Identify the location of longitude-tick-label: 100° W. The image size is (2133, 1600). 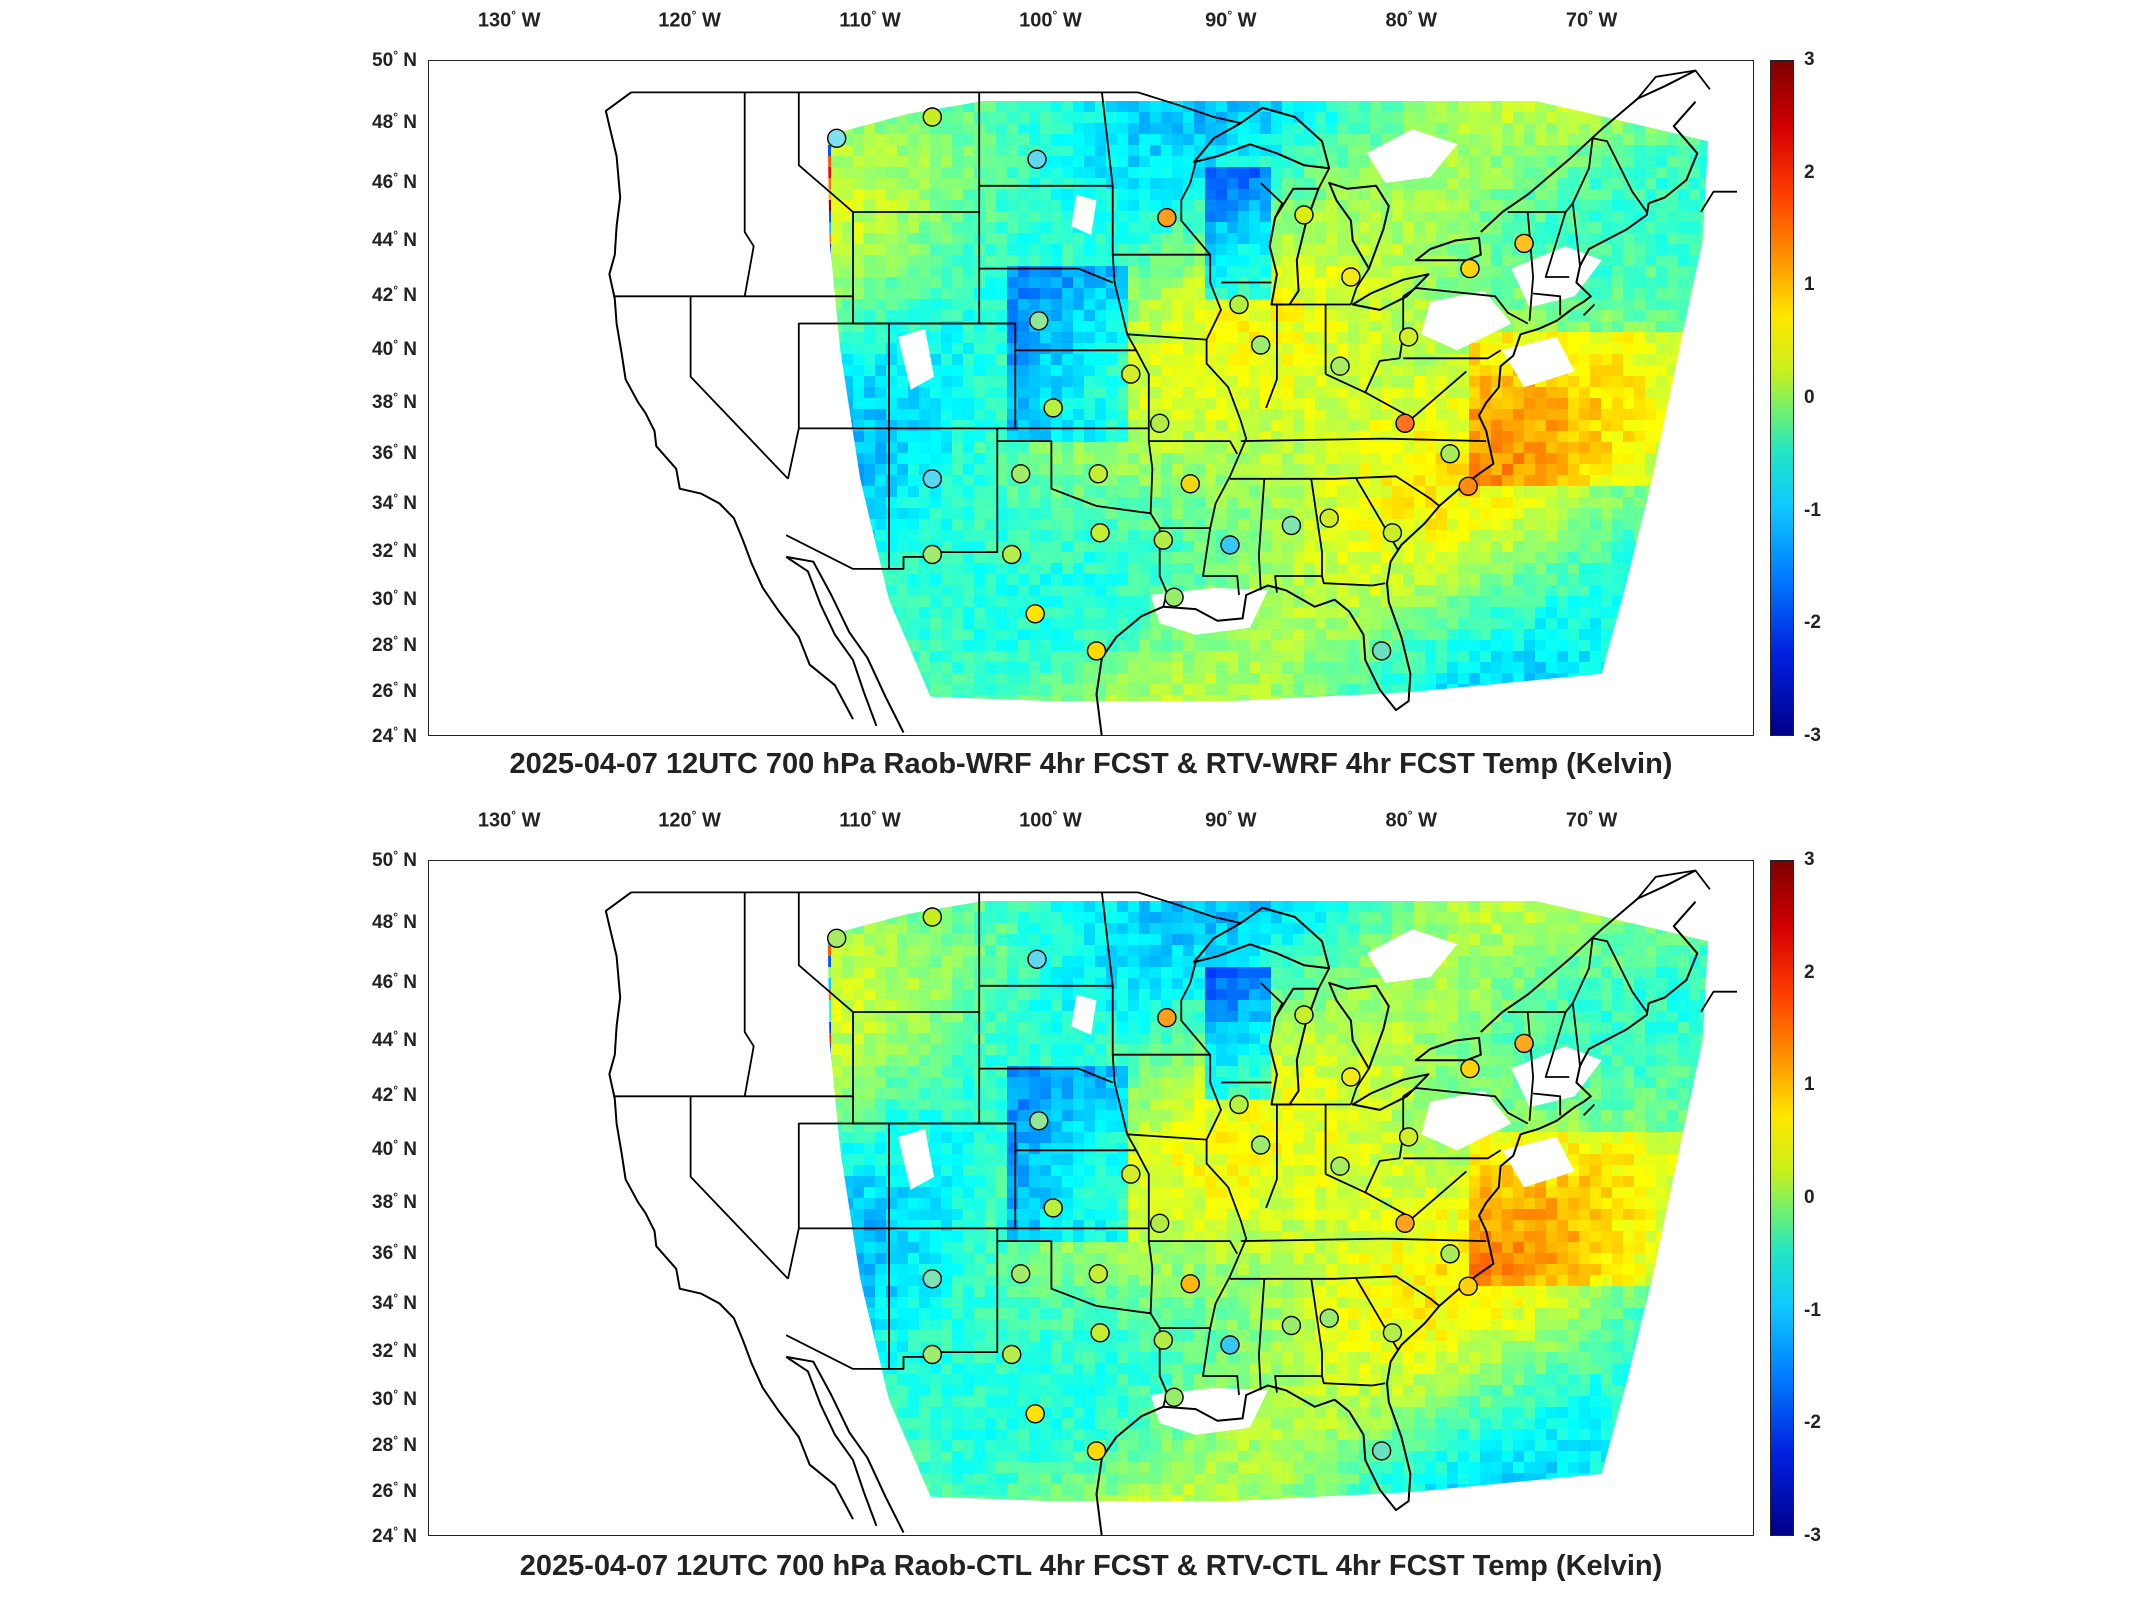
(1050, 20).